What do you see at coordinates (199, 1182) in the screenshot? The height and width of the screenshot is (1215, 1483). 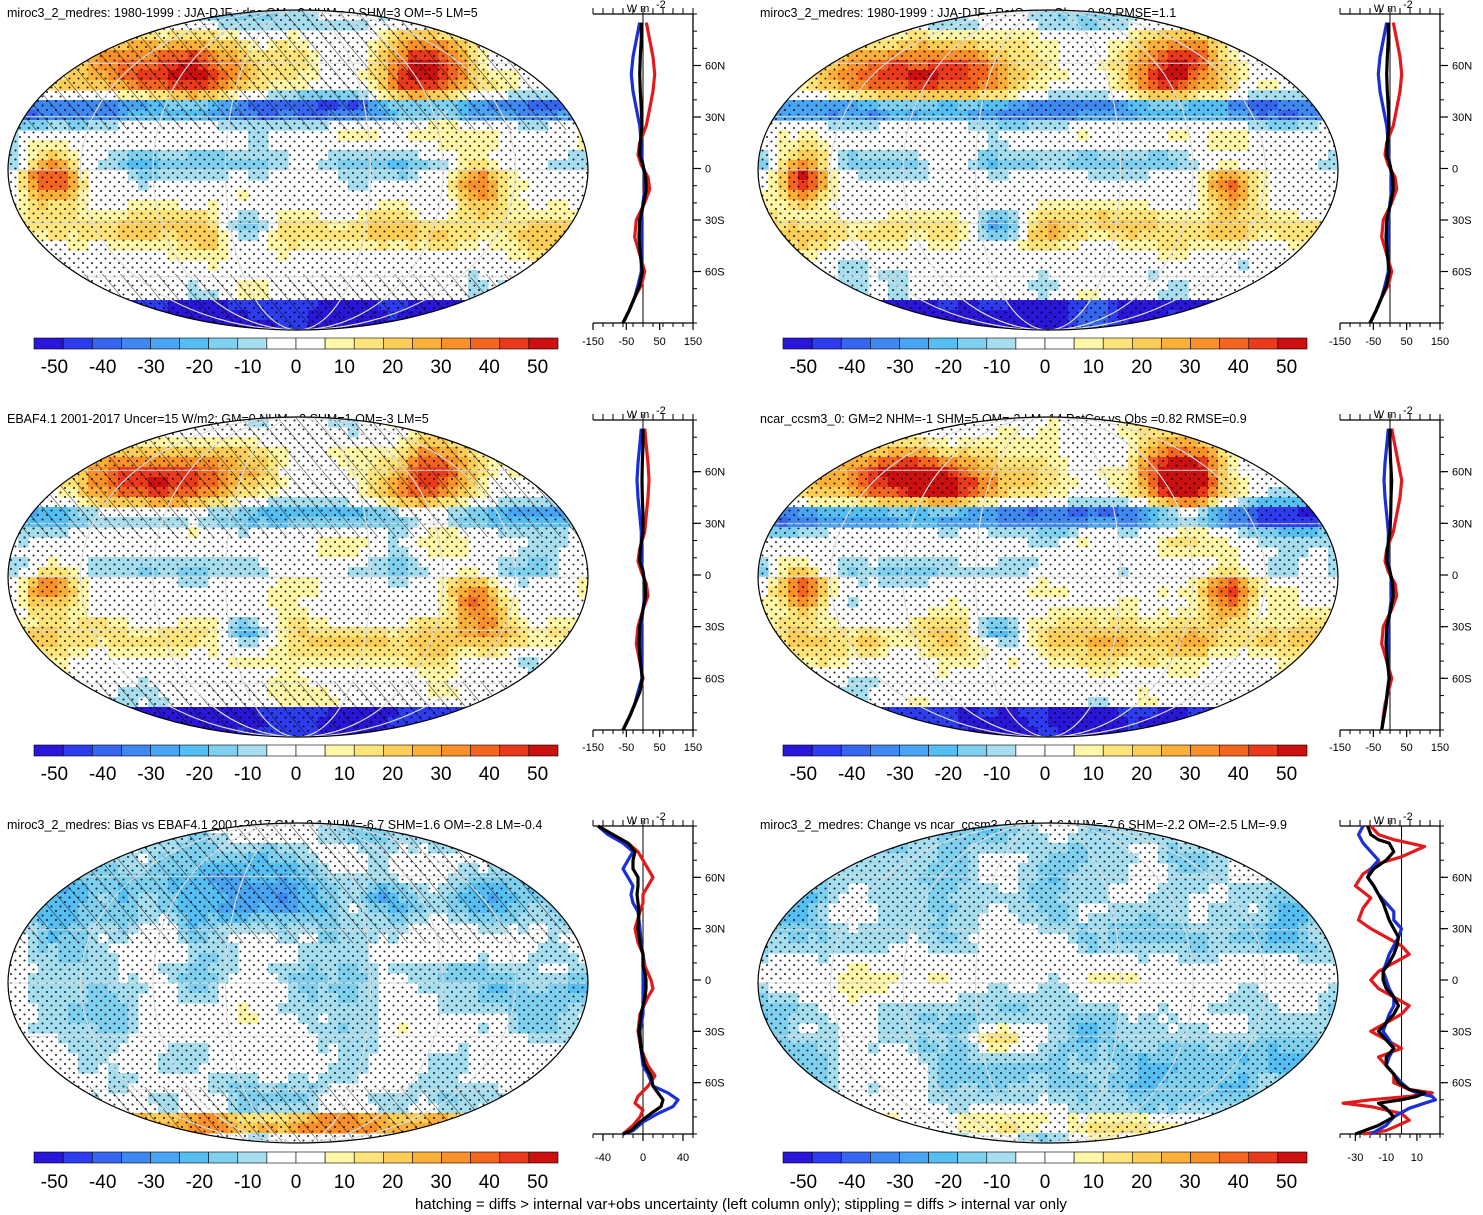 I see `colorbar-tick-label: -20` at bounding box center [199, 1182].